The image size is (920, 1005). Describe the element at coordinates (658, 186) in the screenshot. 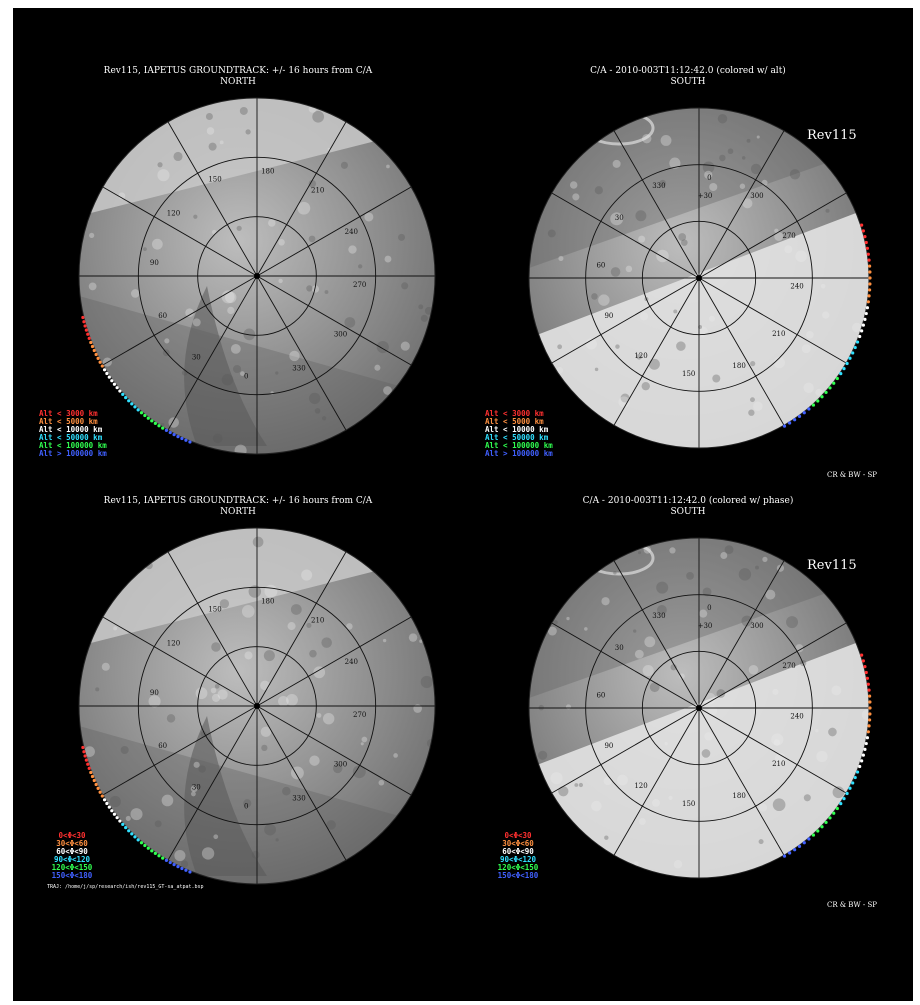

I see `longitude-label: 330` at that location.